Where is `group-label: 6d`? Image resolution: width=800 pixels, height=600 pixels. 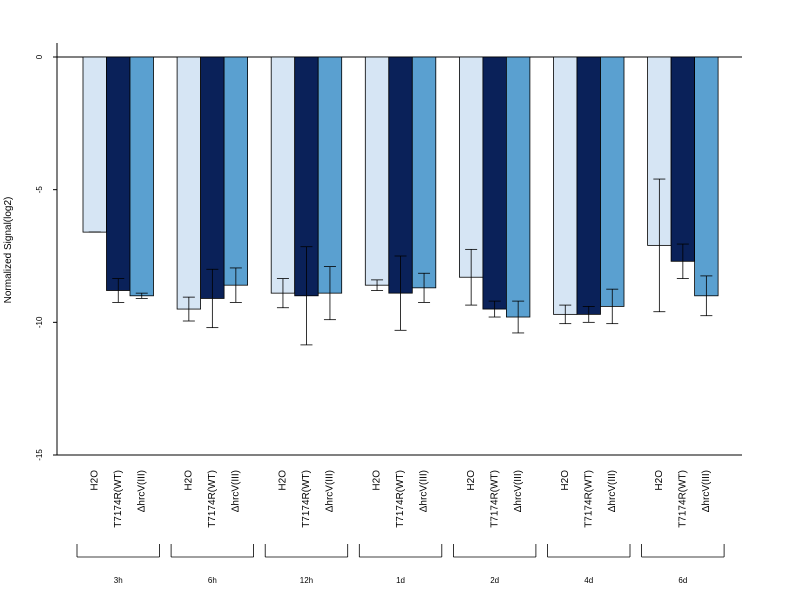
group-label: 6d is located at coordinates (682, 580).